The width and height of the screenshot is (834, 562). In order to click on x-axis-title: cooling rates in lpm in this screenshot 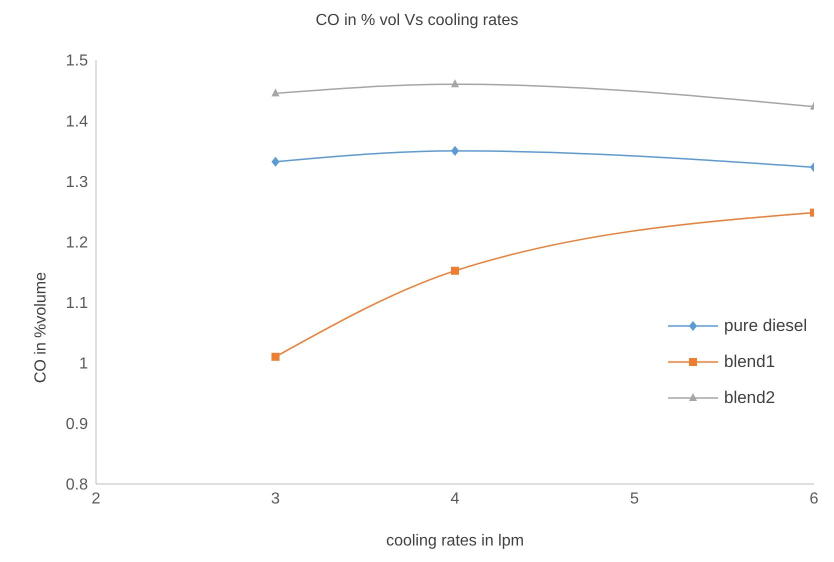, I will do `click(455, 541)`.